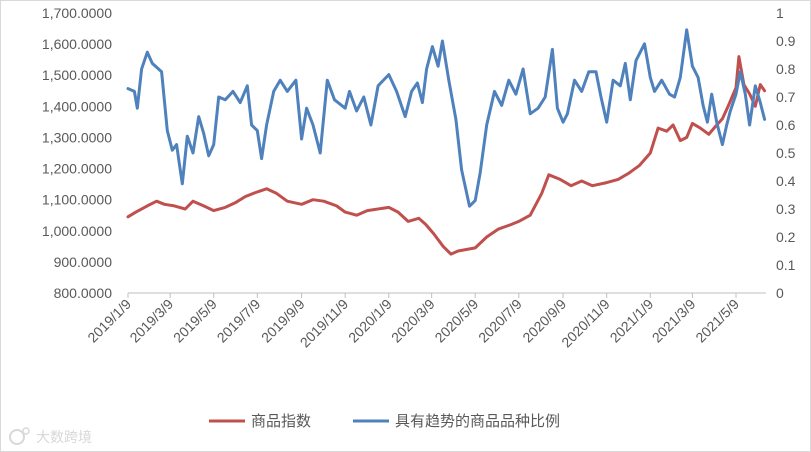  I want to click on y-left-tick-label: 1,300.0000, so click(77, 137).